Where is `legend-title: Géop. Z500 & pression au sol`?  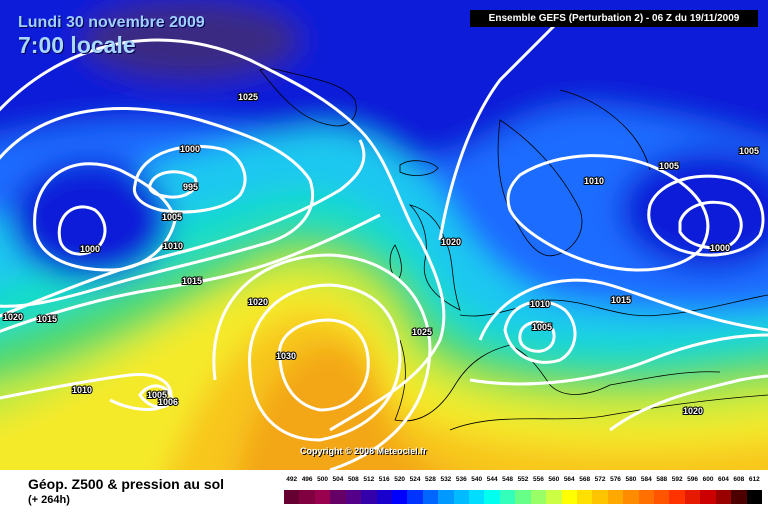
legend-title: Géop. Z500 & pression au sol is located at coordinates (126, 484).